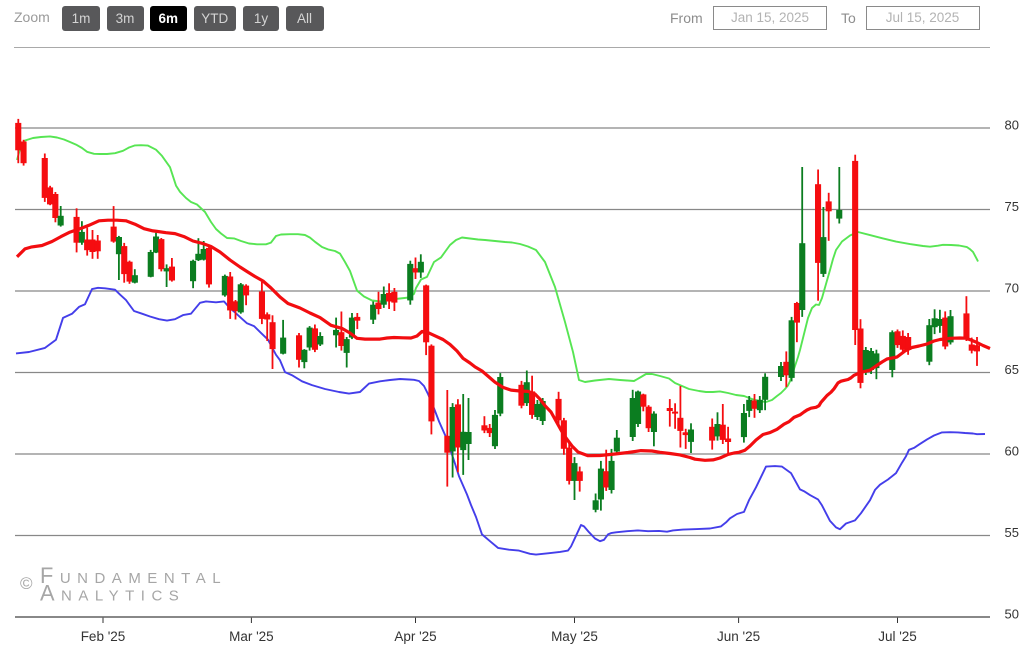 The image size is (1024, 652). Describe the element at coordinates (103, 636) in the screenshot. I see `svg-text: Feb '25` at that location.